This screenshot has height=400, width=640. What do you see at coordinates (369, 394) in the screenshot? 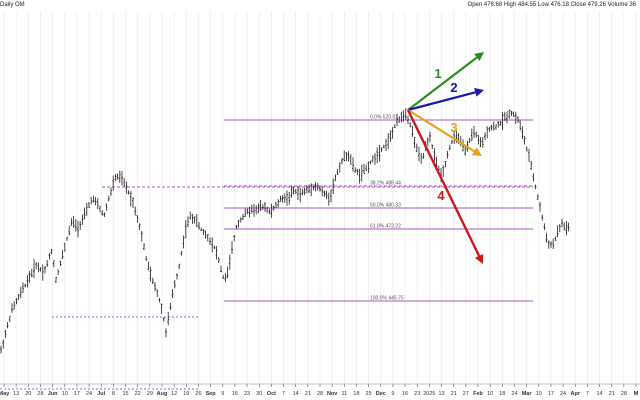
I see `x-tick-label: 25` at bounding box center [369, 394].